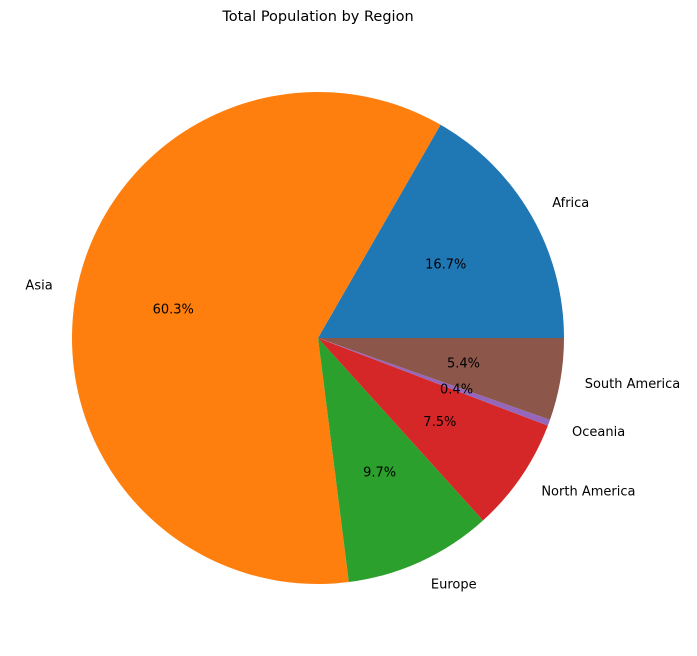 The height and width of the screenshot is (656, 697). What do you see at coordinates (173, 309) in the screenshot?
I see `slice-percent-label: 60.3%` at bounding box center [173, 309].